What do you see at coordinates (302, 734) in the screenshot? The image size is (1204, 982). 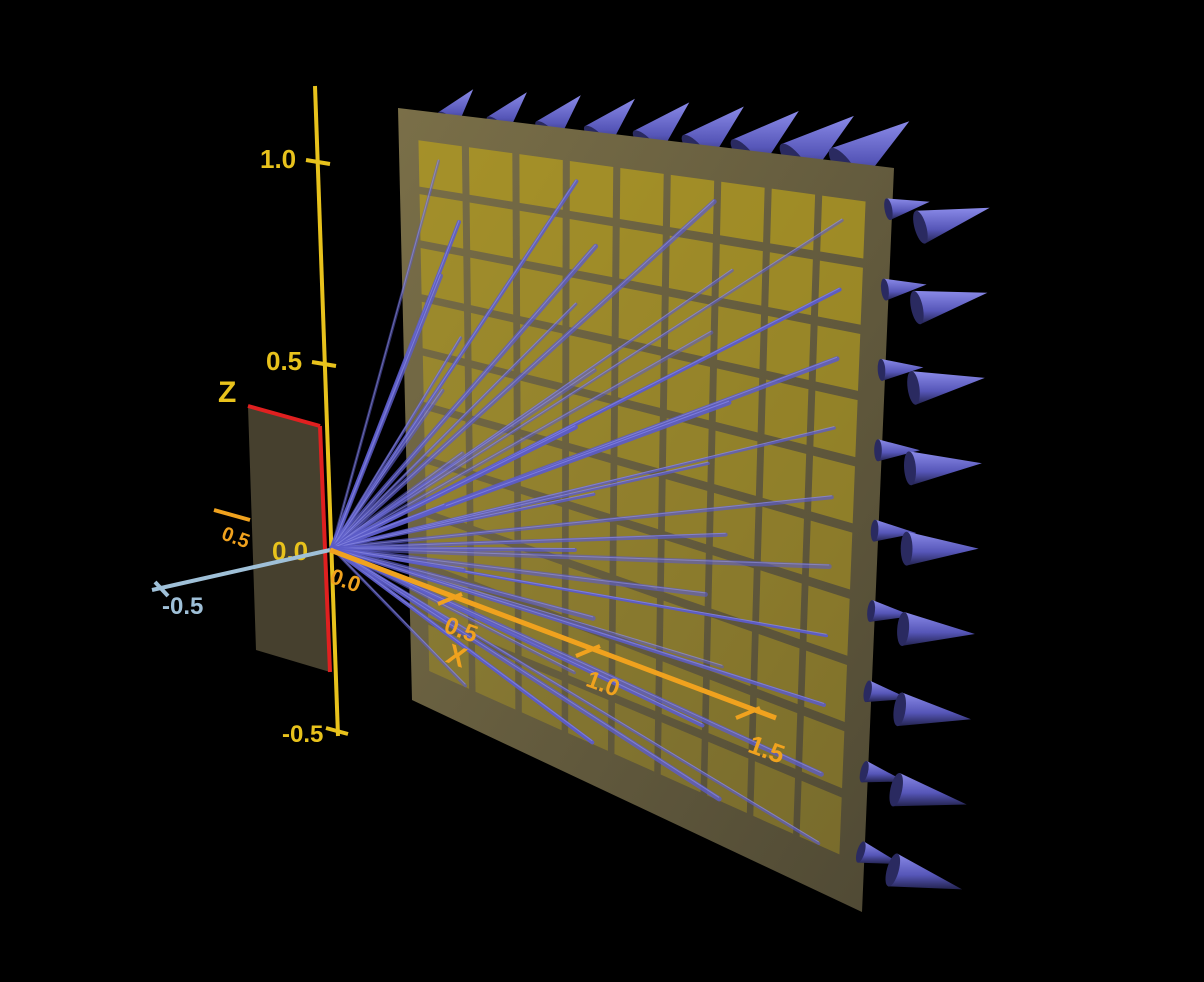 I see `z-tick-label-neg-0-5: -0.5` at bounding box center [302, 734].